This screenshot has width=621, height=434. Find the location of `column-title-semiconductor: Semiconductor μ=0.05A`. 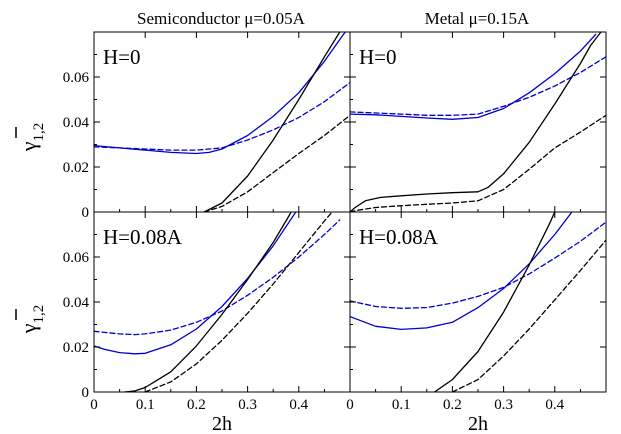

column-title-semiconductor: Semiconductor μ=0.05A is located at coordinates (221, 18).